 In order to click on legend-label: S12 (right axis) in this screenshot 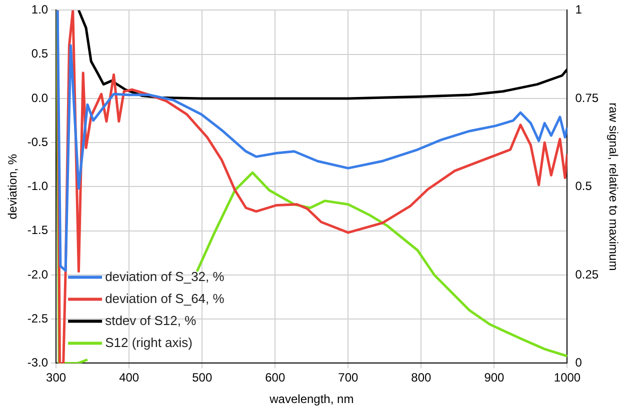, I will do `click(148, 342)`.